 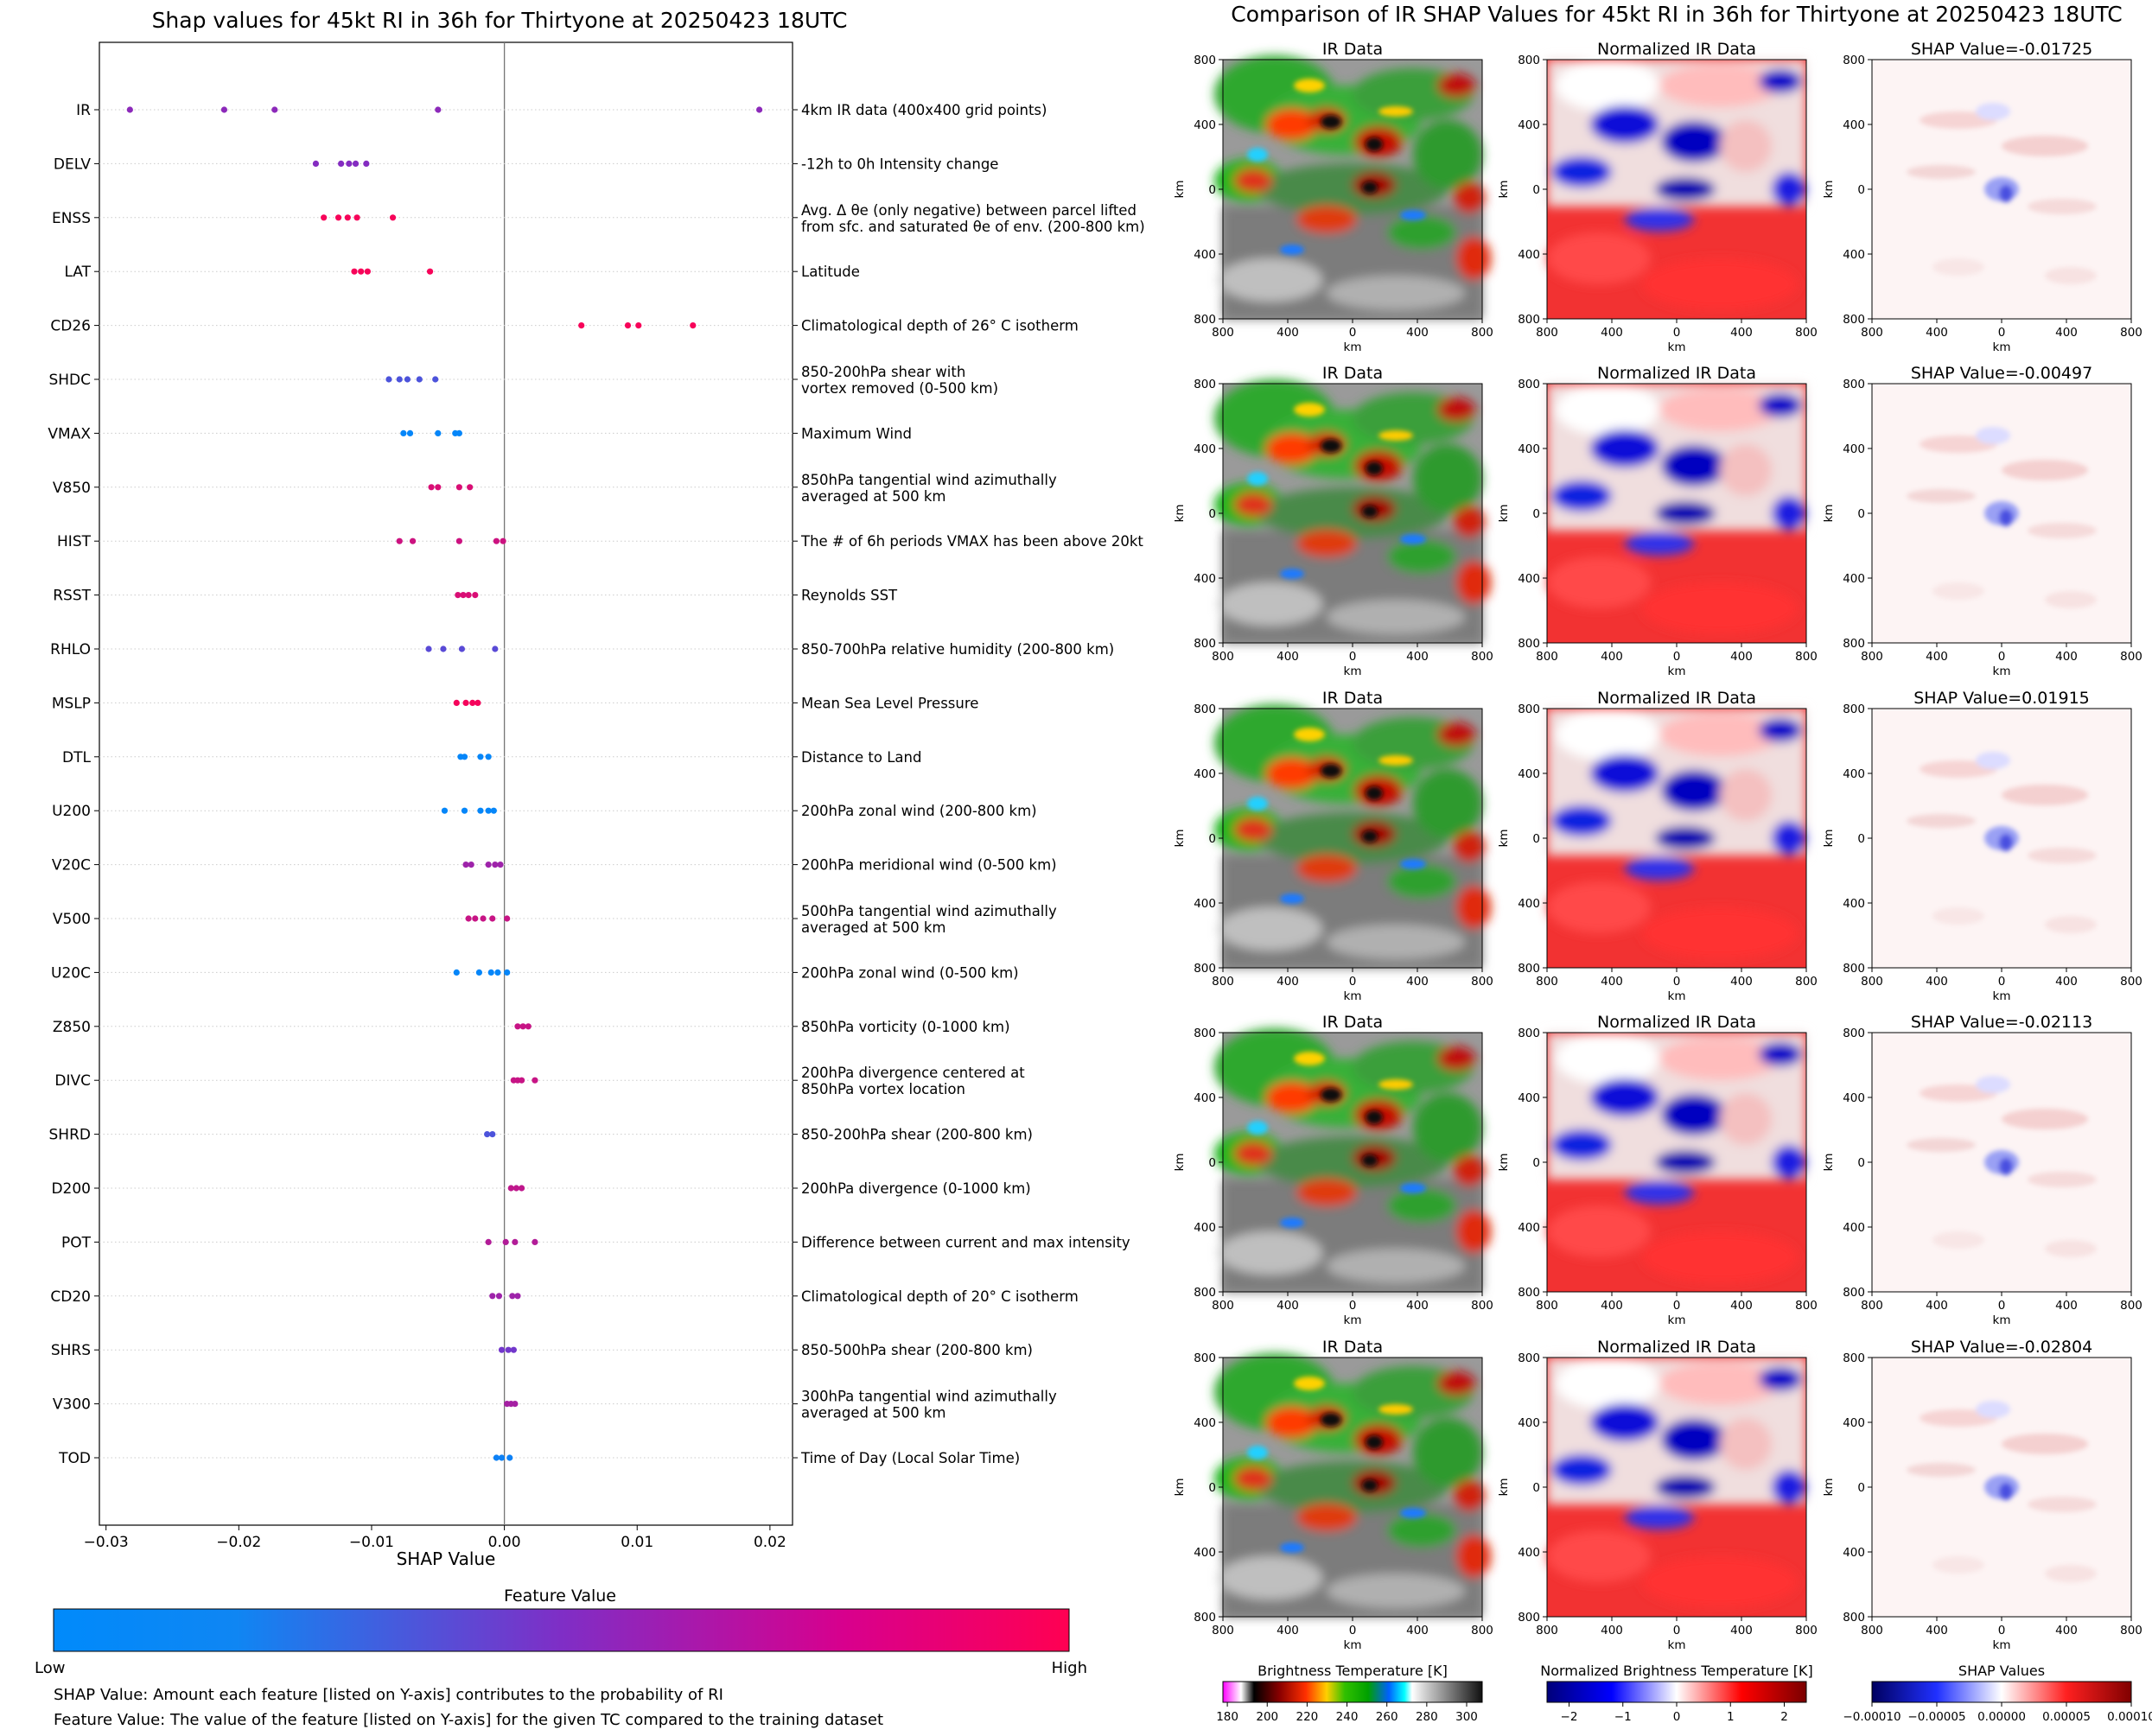 What do you see at coordinates (516, 1188) in the screenshot?
I see `shap-point-d200` at bounding box center [516, 1188].